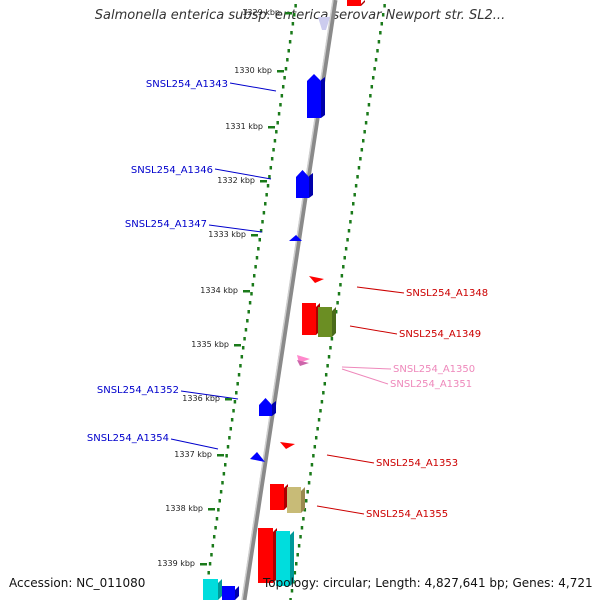  What do you see at coordinates (431, 384) in the screenshot?
I see `gene-label-SNSL254_A1351: SNSL254_A1351` at bounding box center [431, 384].